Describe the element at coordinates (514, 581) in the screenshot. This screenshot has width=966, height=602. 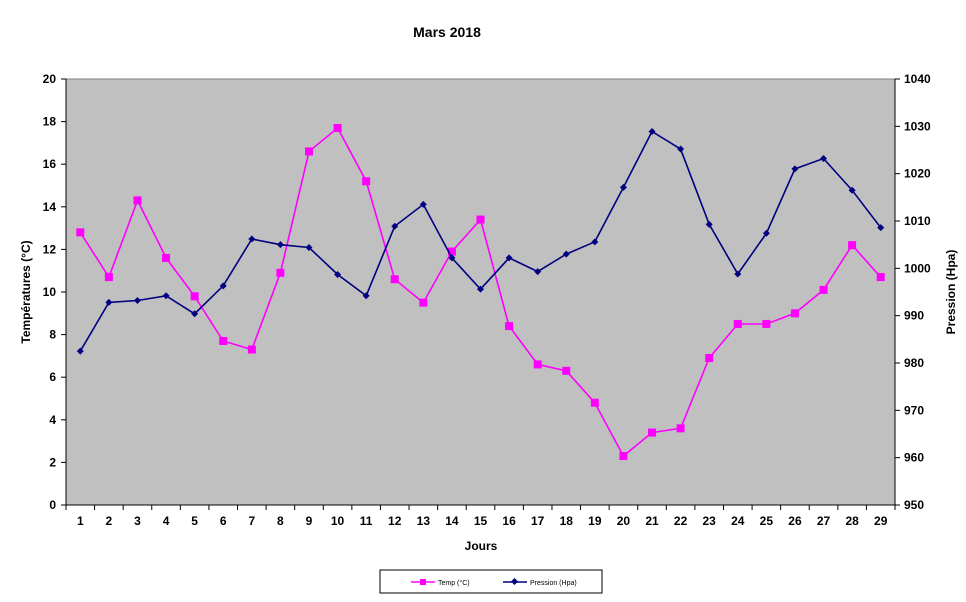
I see `legend-pressure-marker` at that location.